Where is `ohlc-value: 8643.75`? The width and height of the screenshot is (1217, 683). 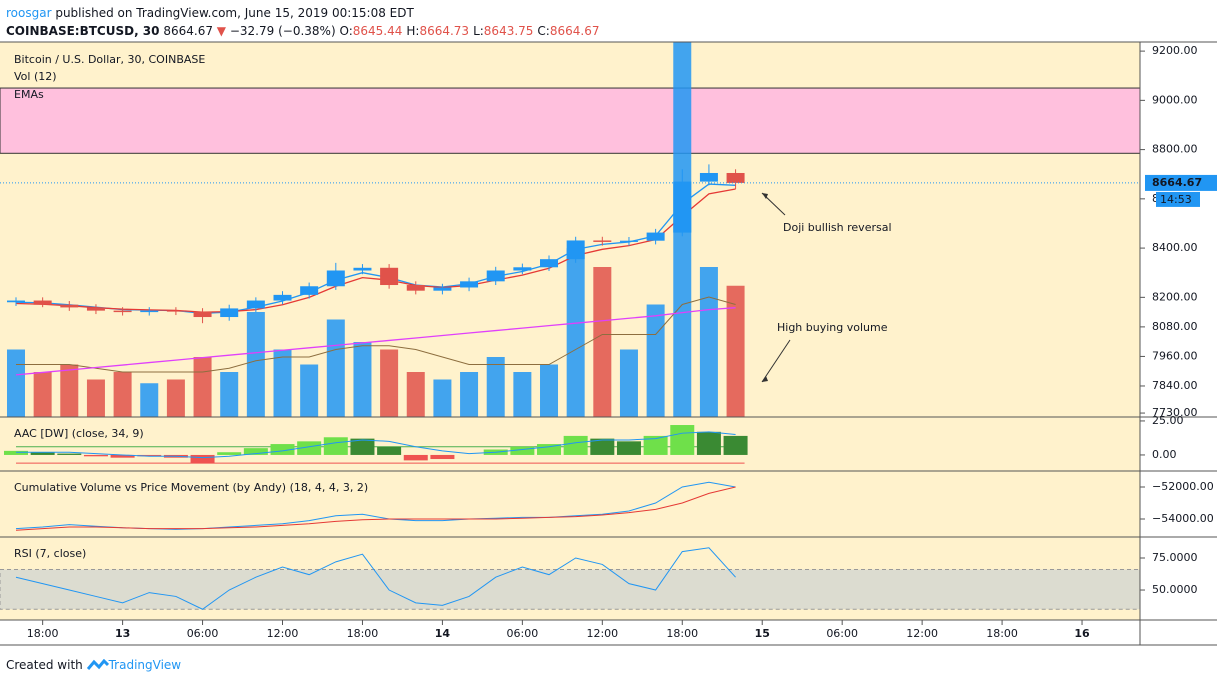
ohlc-value: 8643.75 is located at coordinates (508, 31).